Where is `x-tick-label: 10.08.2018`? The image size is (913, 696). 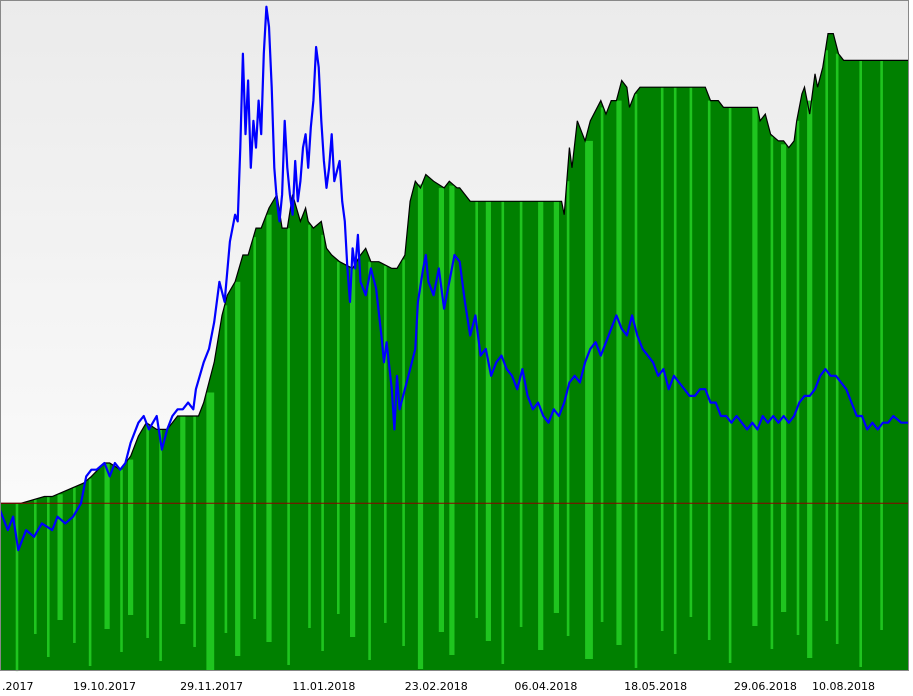 x-tick-label: 10.08.2018 is located at coordinates (843, 686).